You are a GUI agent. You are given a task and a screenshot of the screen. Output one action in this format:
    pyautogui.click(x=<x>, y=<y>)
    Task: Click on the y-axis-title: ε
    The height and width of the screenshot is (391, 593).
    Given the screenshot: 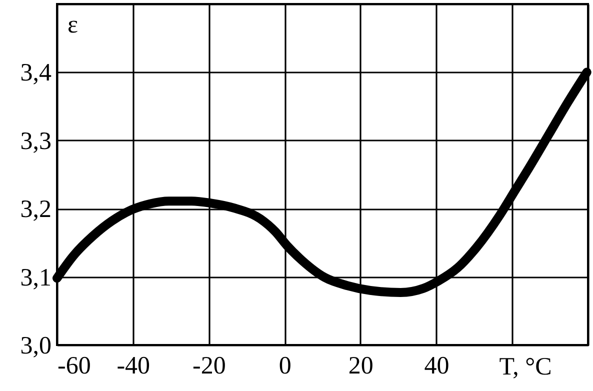 What is the action you would take?
    pyautogui.click(x=73, y=25)
    